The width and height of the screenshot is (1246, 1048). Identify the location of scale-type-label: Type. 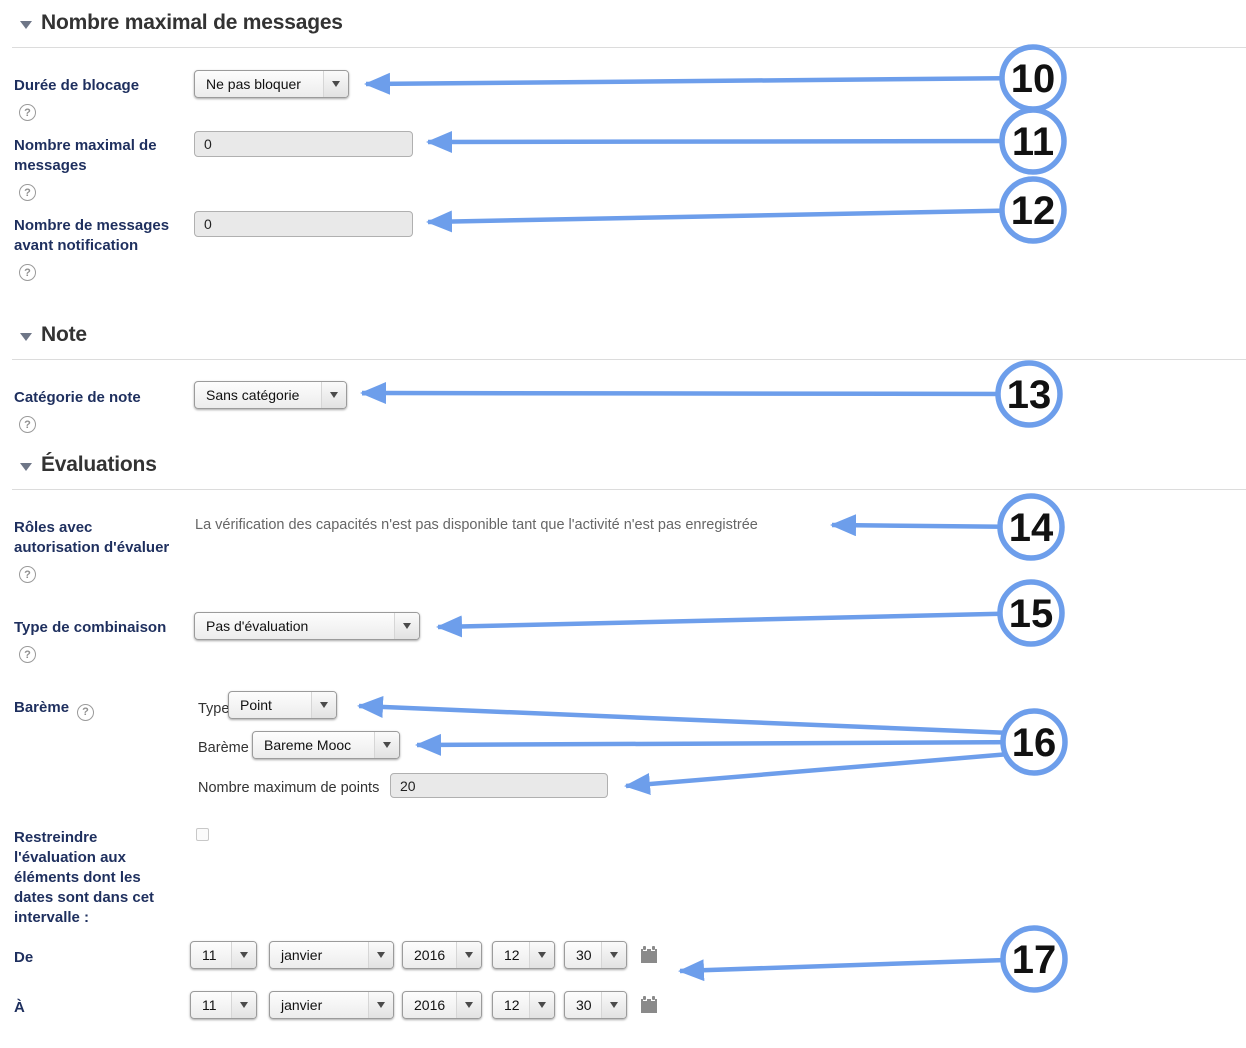
(214, 709).